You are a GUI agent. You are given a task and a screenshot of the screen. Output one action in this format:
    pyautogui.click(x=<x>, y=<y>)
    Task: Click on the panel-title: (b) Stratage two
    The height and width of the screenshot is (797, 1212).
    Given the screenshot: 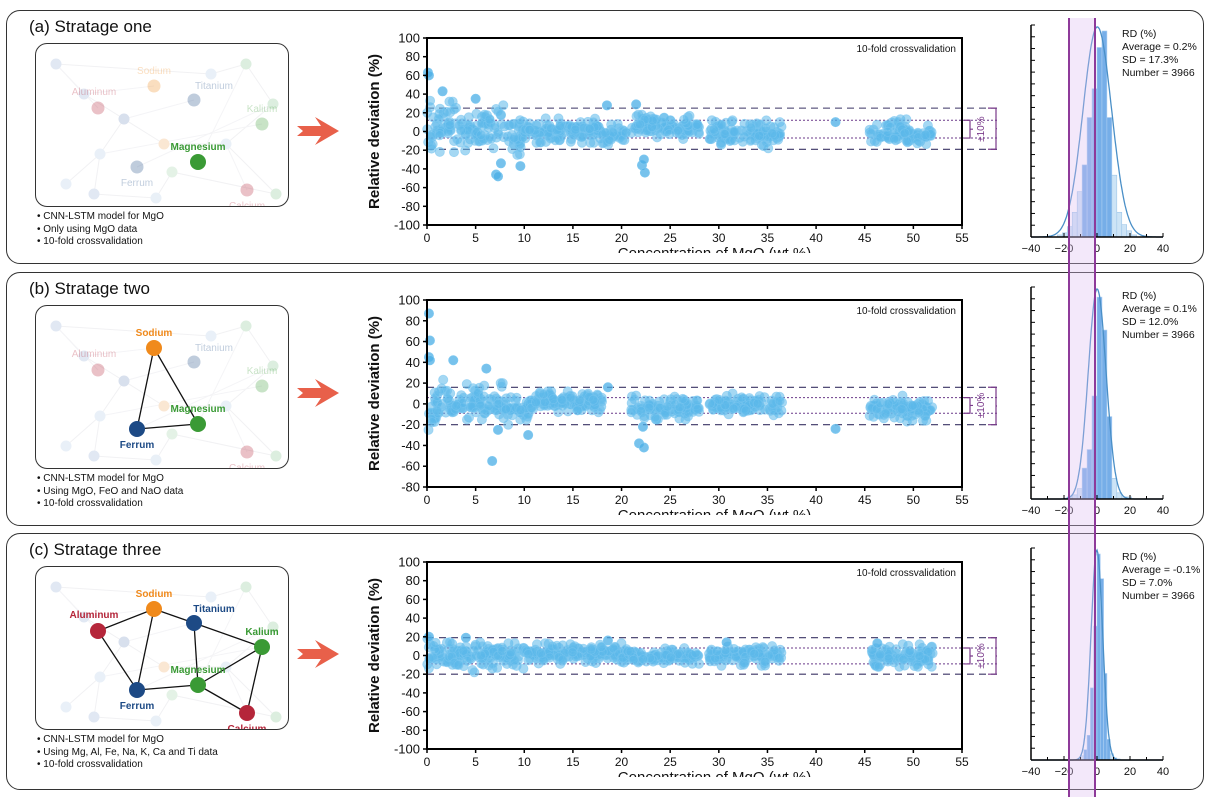 What is the action you would take?
    pyautogui.click(x=89, y=288)
    